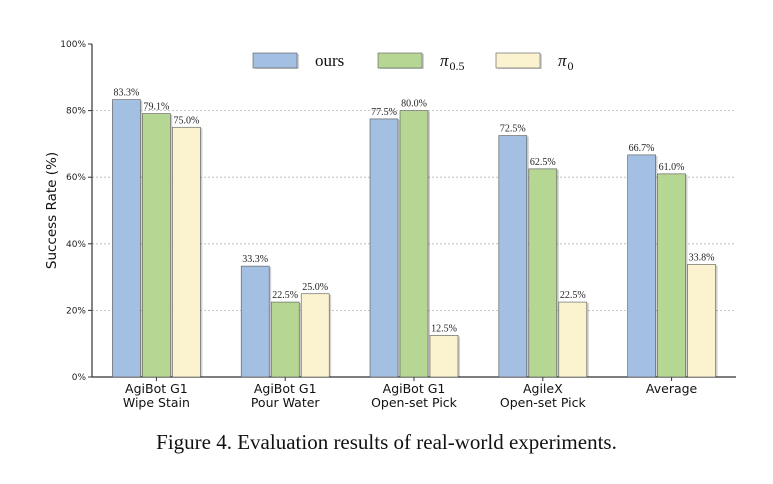 This screenshot has height=484, width=773. I want to click on y-tick-label: 0%, so click(79, 378).